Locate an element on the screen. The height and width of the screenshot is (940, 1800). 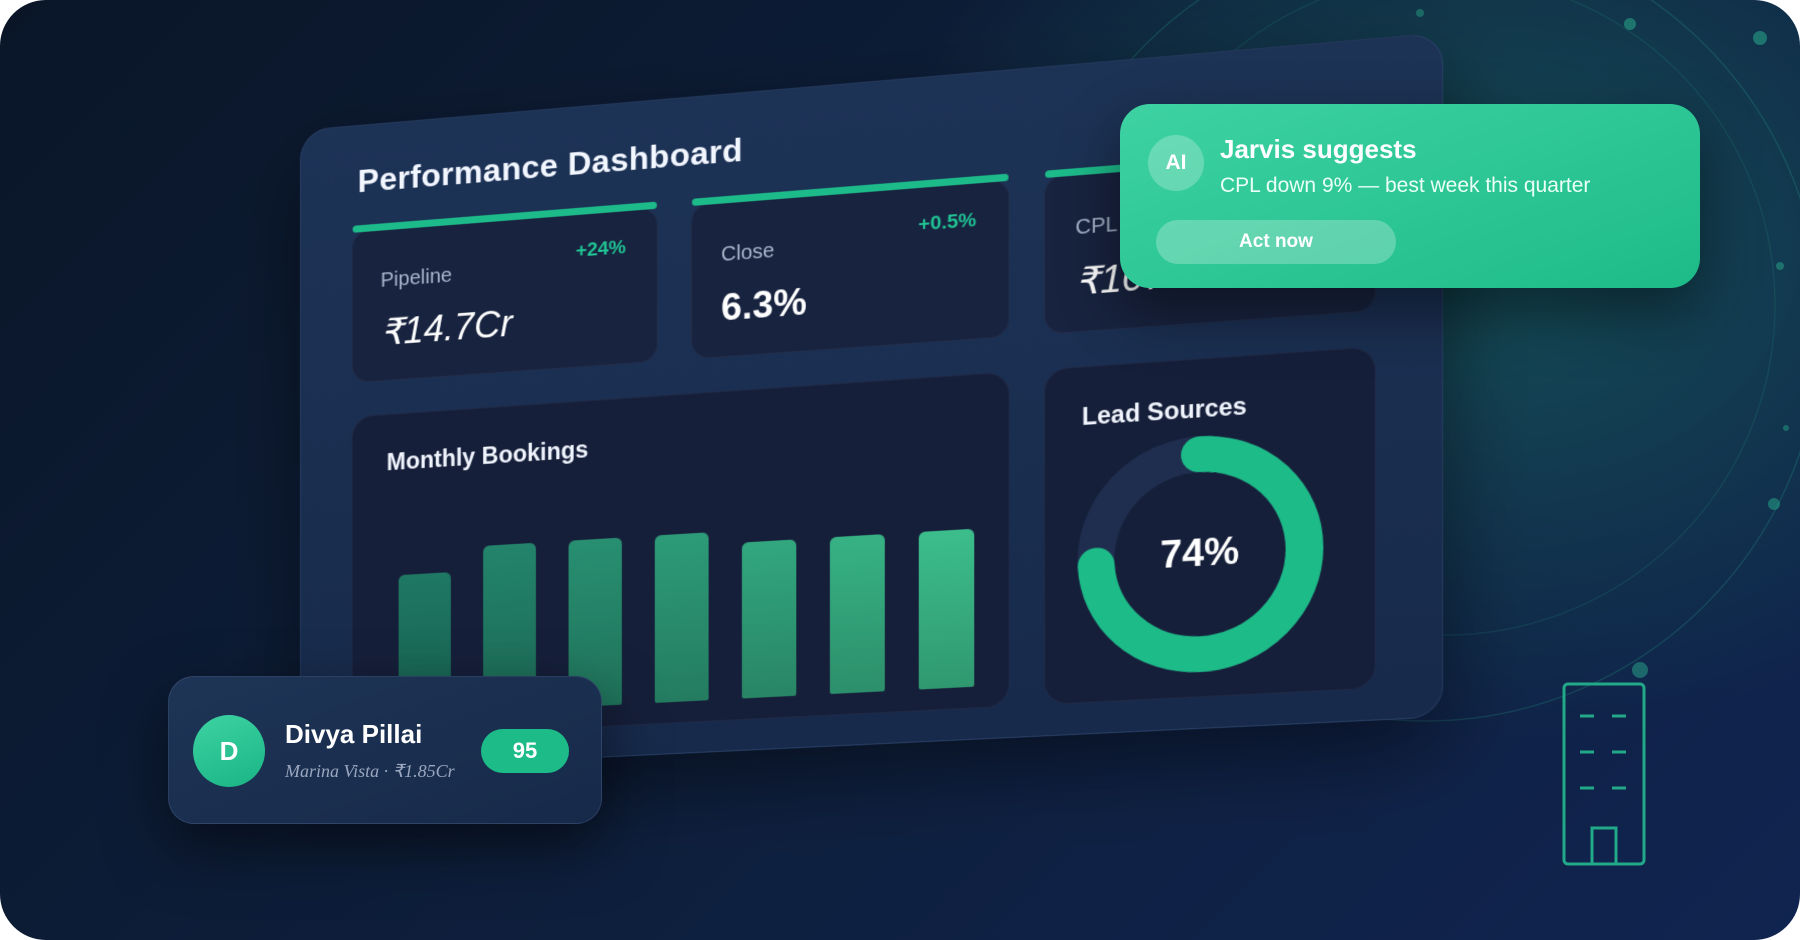
ai-avatar: AI is located at coordinates (1176, 163).